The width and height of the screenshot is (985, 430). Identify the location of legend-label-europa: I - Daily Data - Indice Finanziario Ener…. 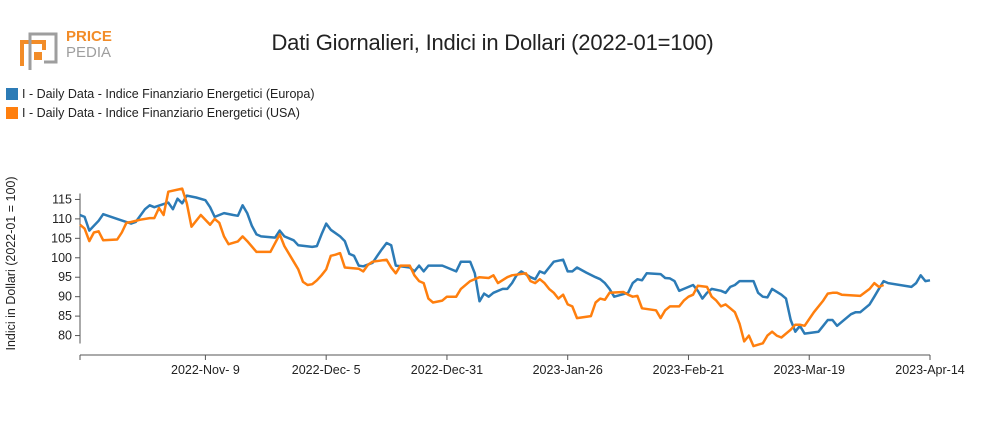
(168, 93).